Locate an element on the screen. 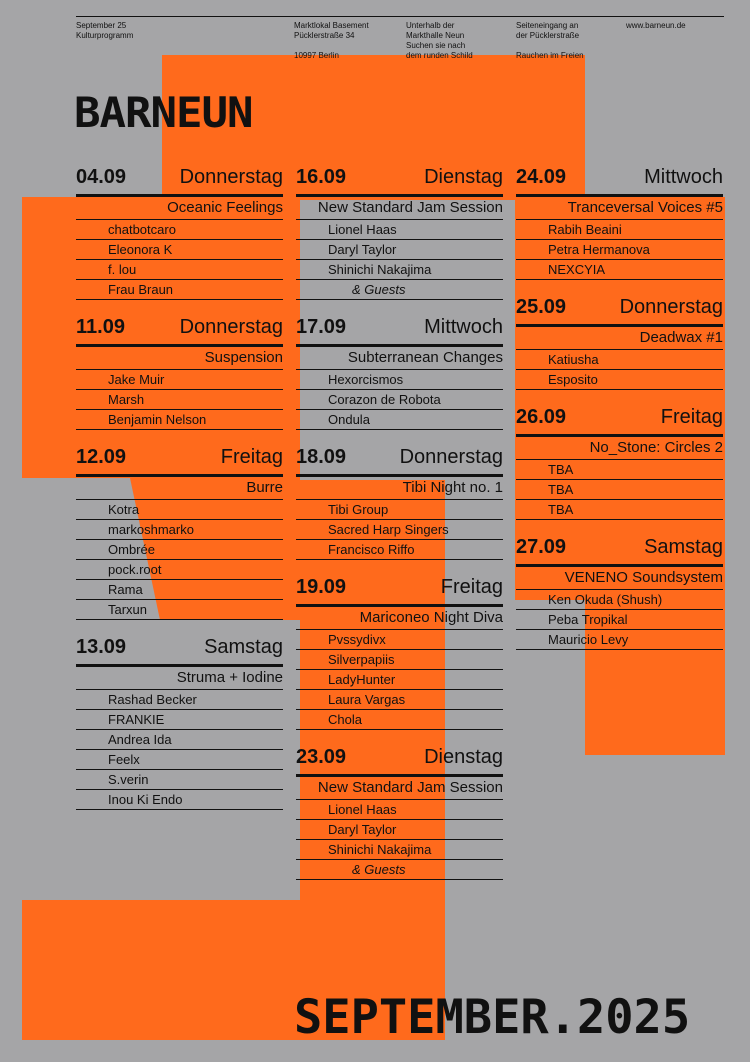 Image resolution: width=750 pixels, height=1062 pixels. header-line: Markthalle Neun is located at coordinates (435, 35).